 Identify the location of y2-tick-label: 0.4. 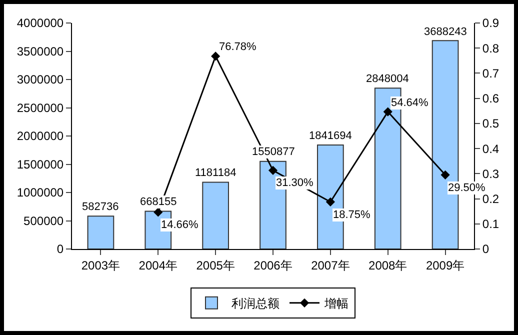
(491, 149).